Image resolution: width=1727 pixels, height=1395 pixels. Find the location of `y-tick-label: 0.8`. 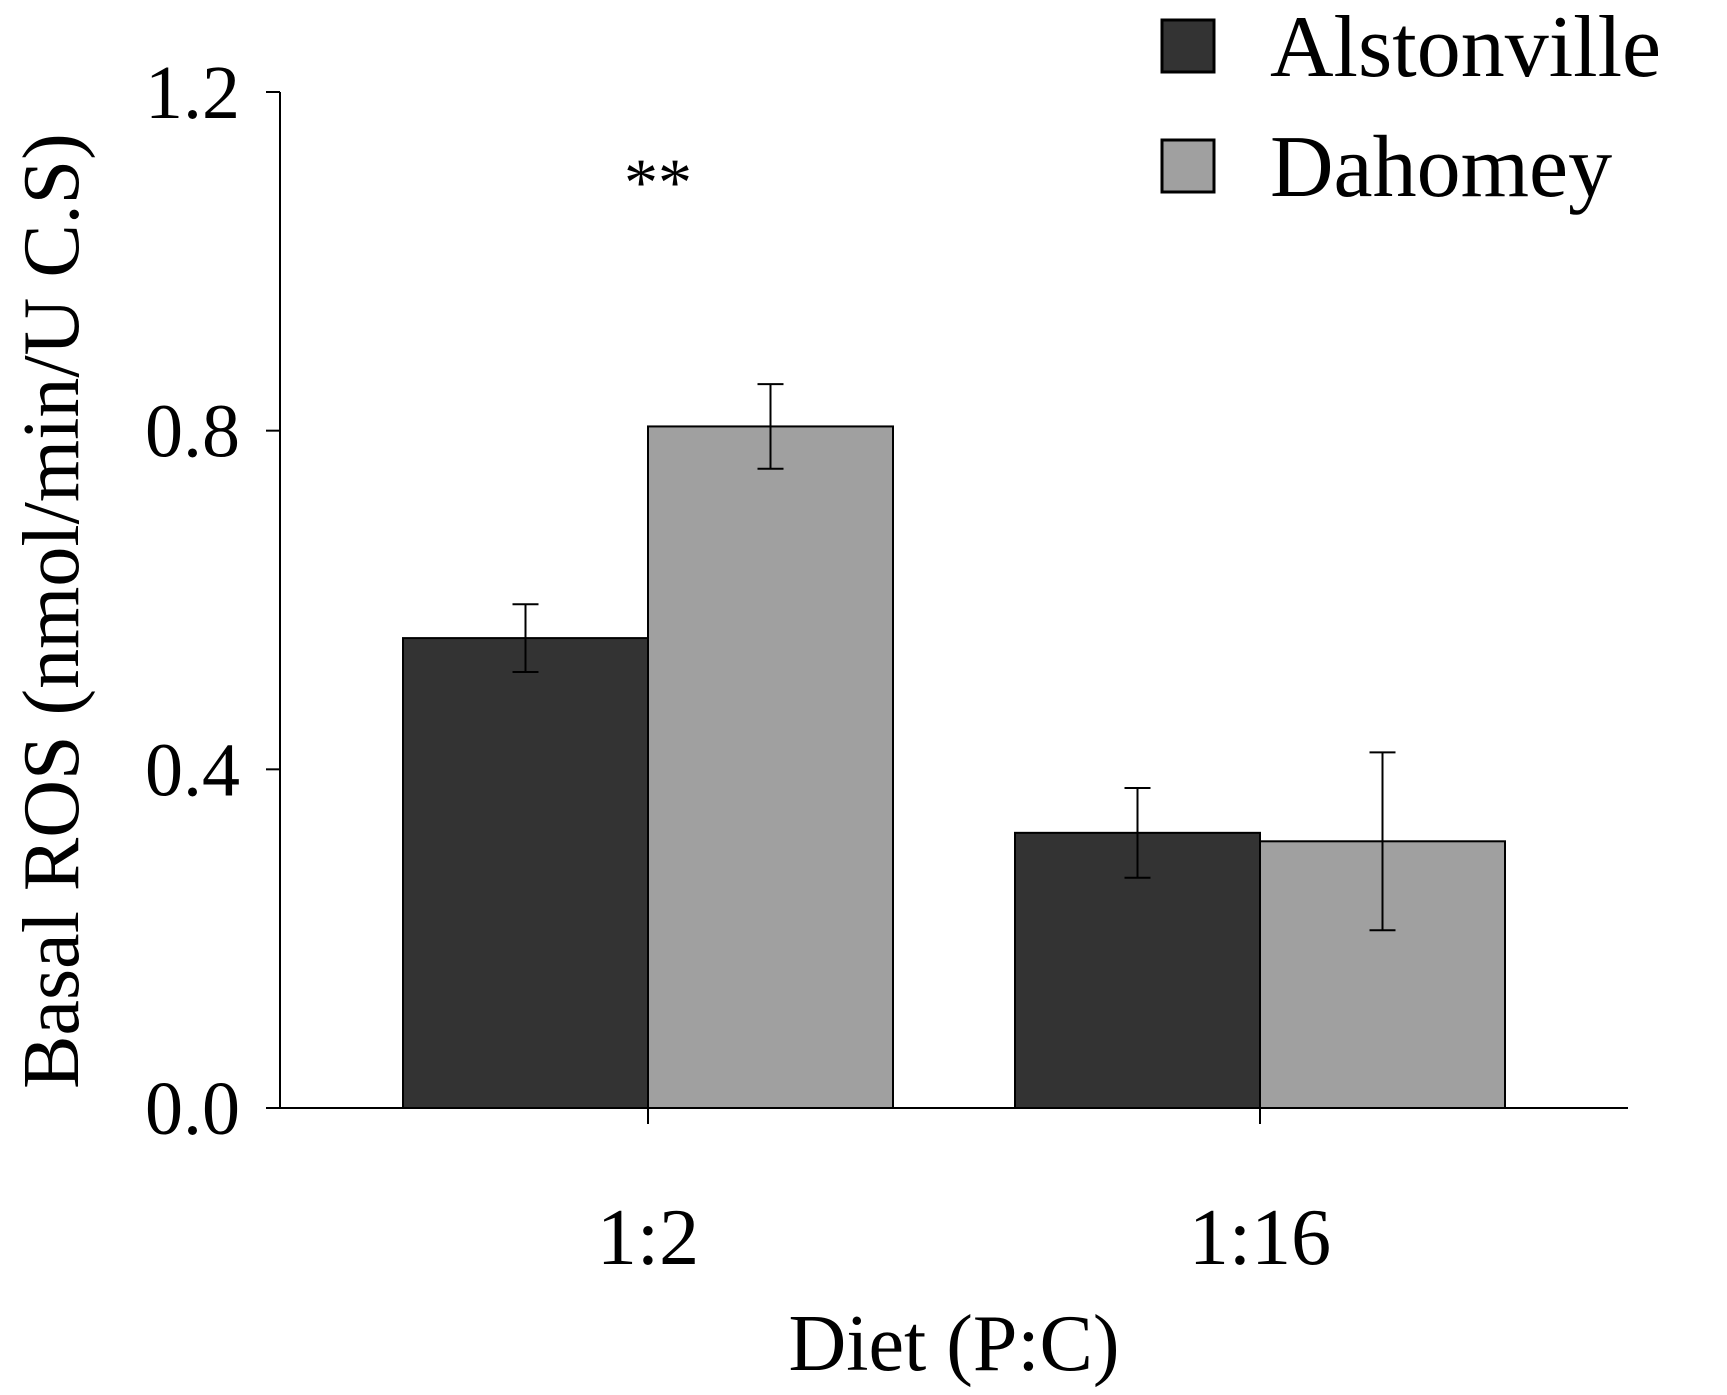

y-tick-label: 0.8 is located at coordinates (192, 432).